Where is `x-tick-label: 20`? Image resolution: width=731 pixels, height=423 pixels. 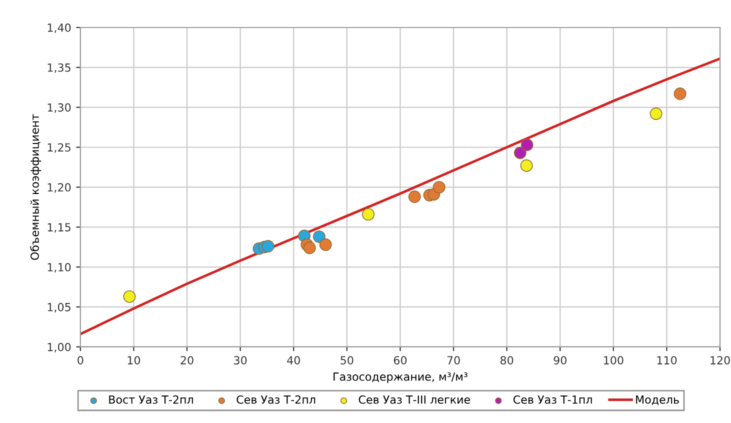 x-tick-label: 20 is located at coordinates (187, 360).